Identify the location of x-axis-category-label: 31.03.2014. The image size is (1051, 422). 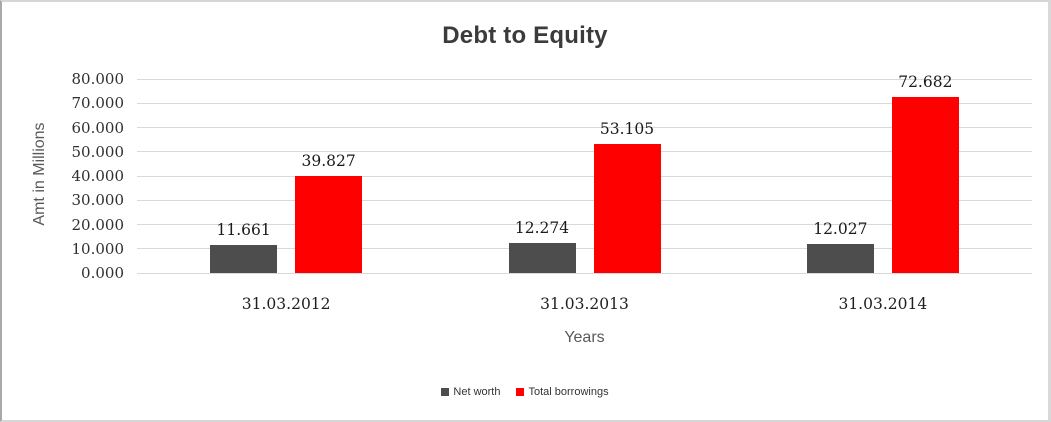
(883, 304).